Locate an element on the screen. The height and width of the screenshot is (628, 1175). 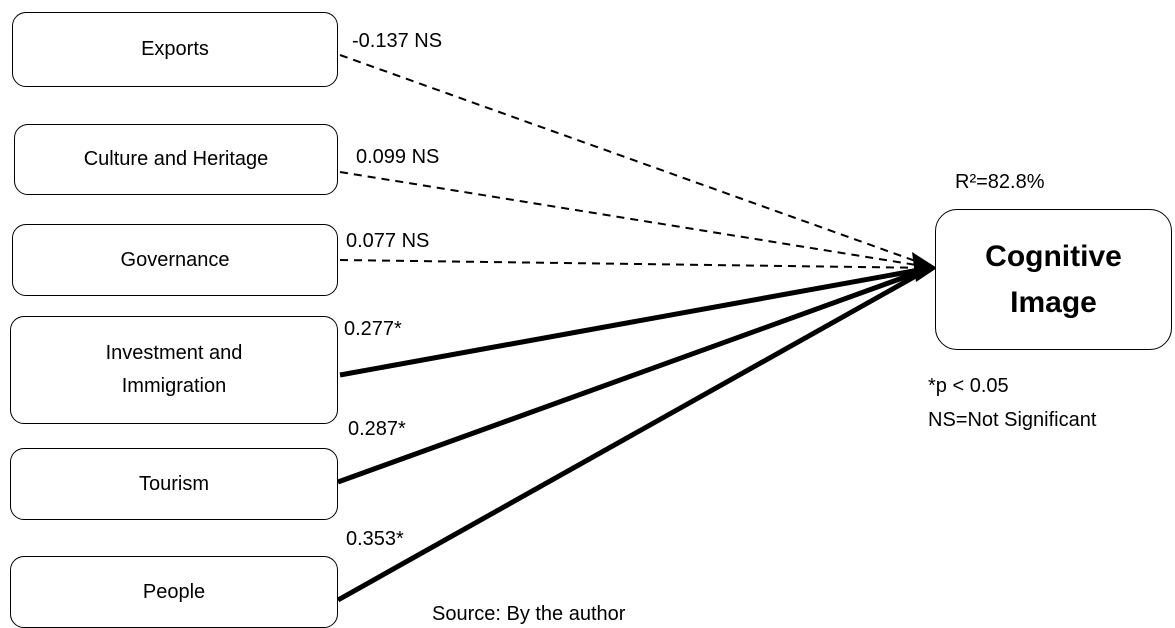
box-label: People is located at coordinates (174, 591).